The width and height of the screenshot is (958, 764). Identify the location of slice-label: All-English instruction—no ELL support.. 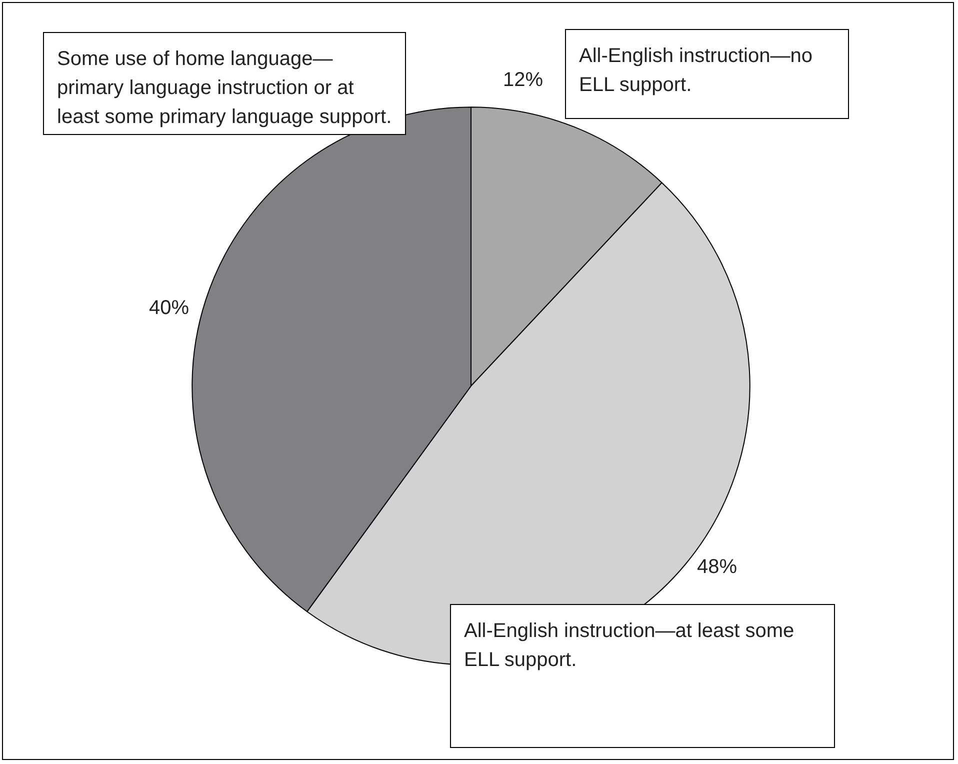
(707, 74).